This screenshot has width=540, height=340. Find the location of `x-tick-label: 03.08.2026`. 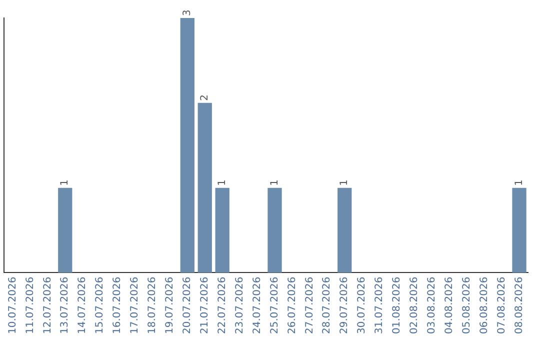

x-tick-label: 03.08.2026 is located at coordinates (432, 305).